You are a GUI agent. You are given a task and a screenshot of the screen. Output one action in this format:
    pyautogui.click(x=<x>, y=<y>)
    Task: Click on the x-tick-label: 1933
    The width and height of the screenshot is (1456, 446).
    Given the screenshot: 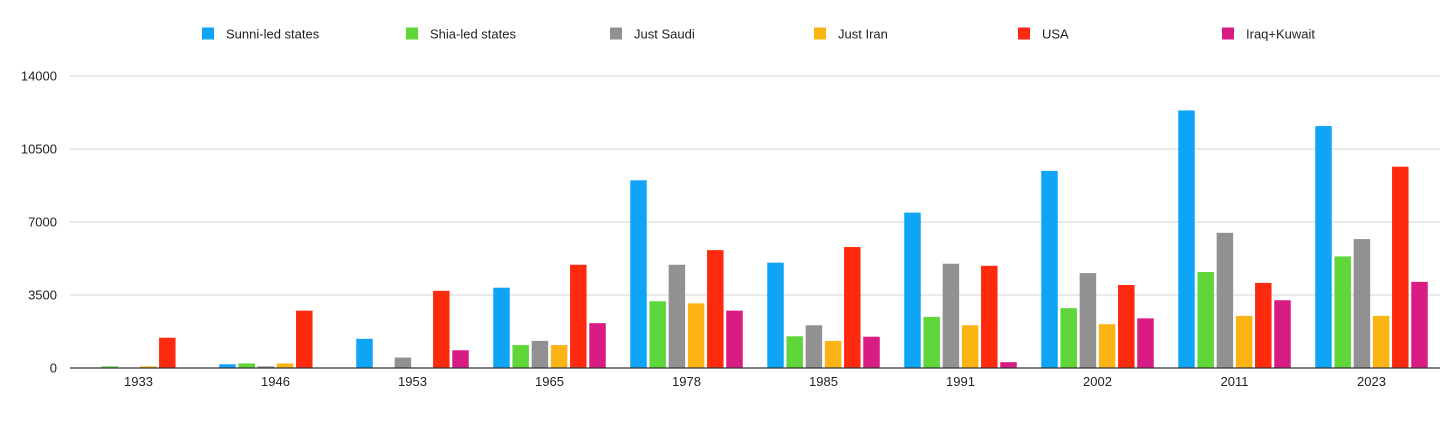 What is the action you would take?
    pyautogui.click(x=138, y=381)
    